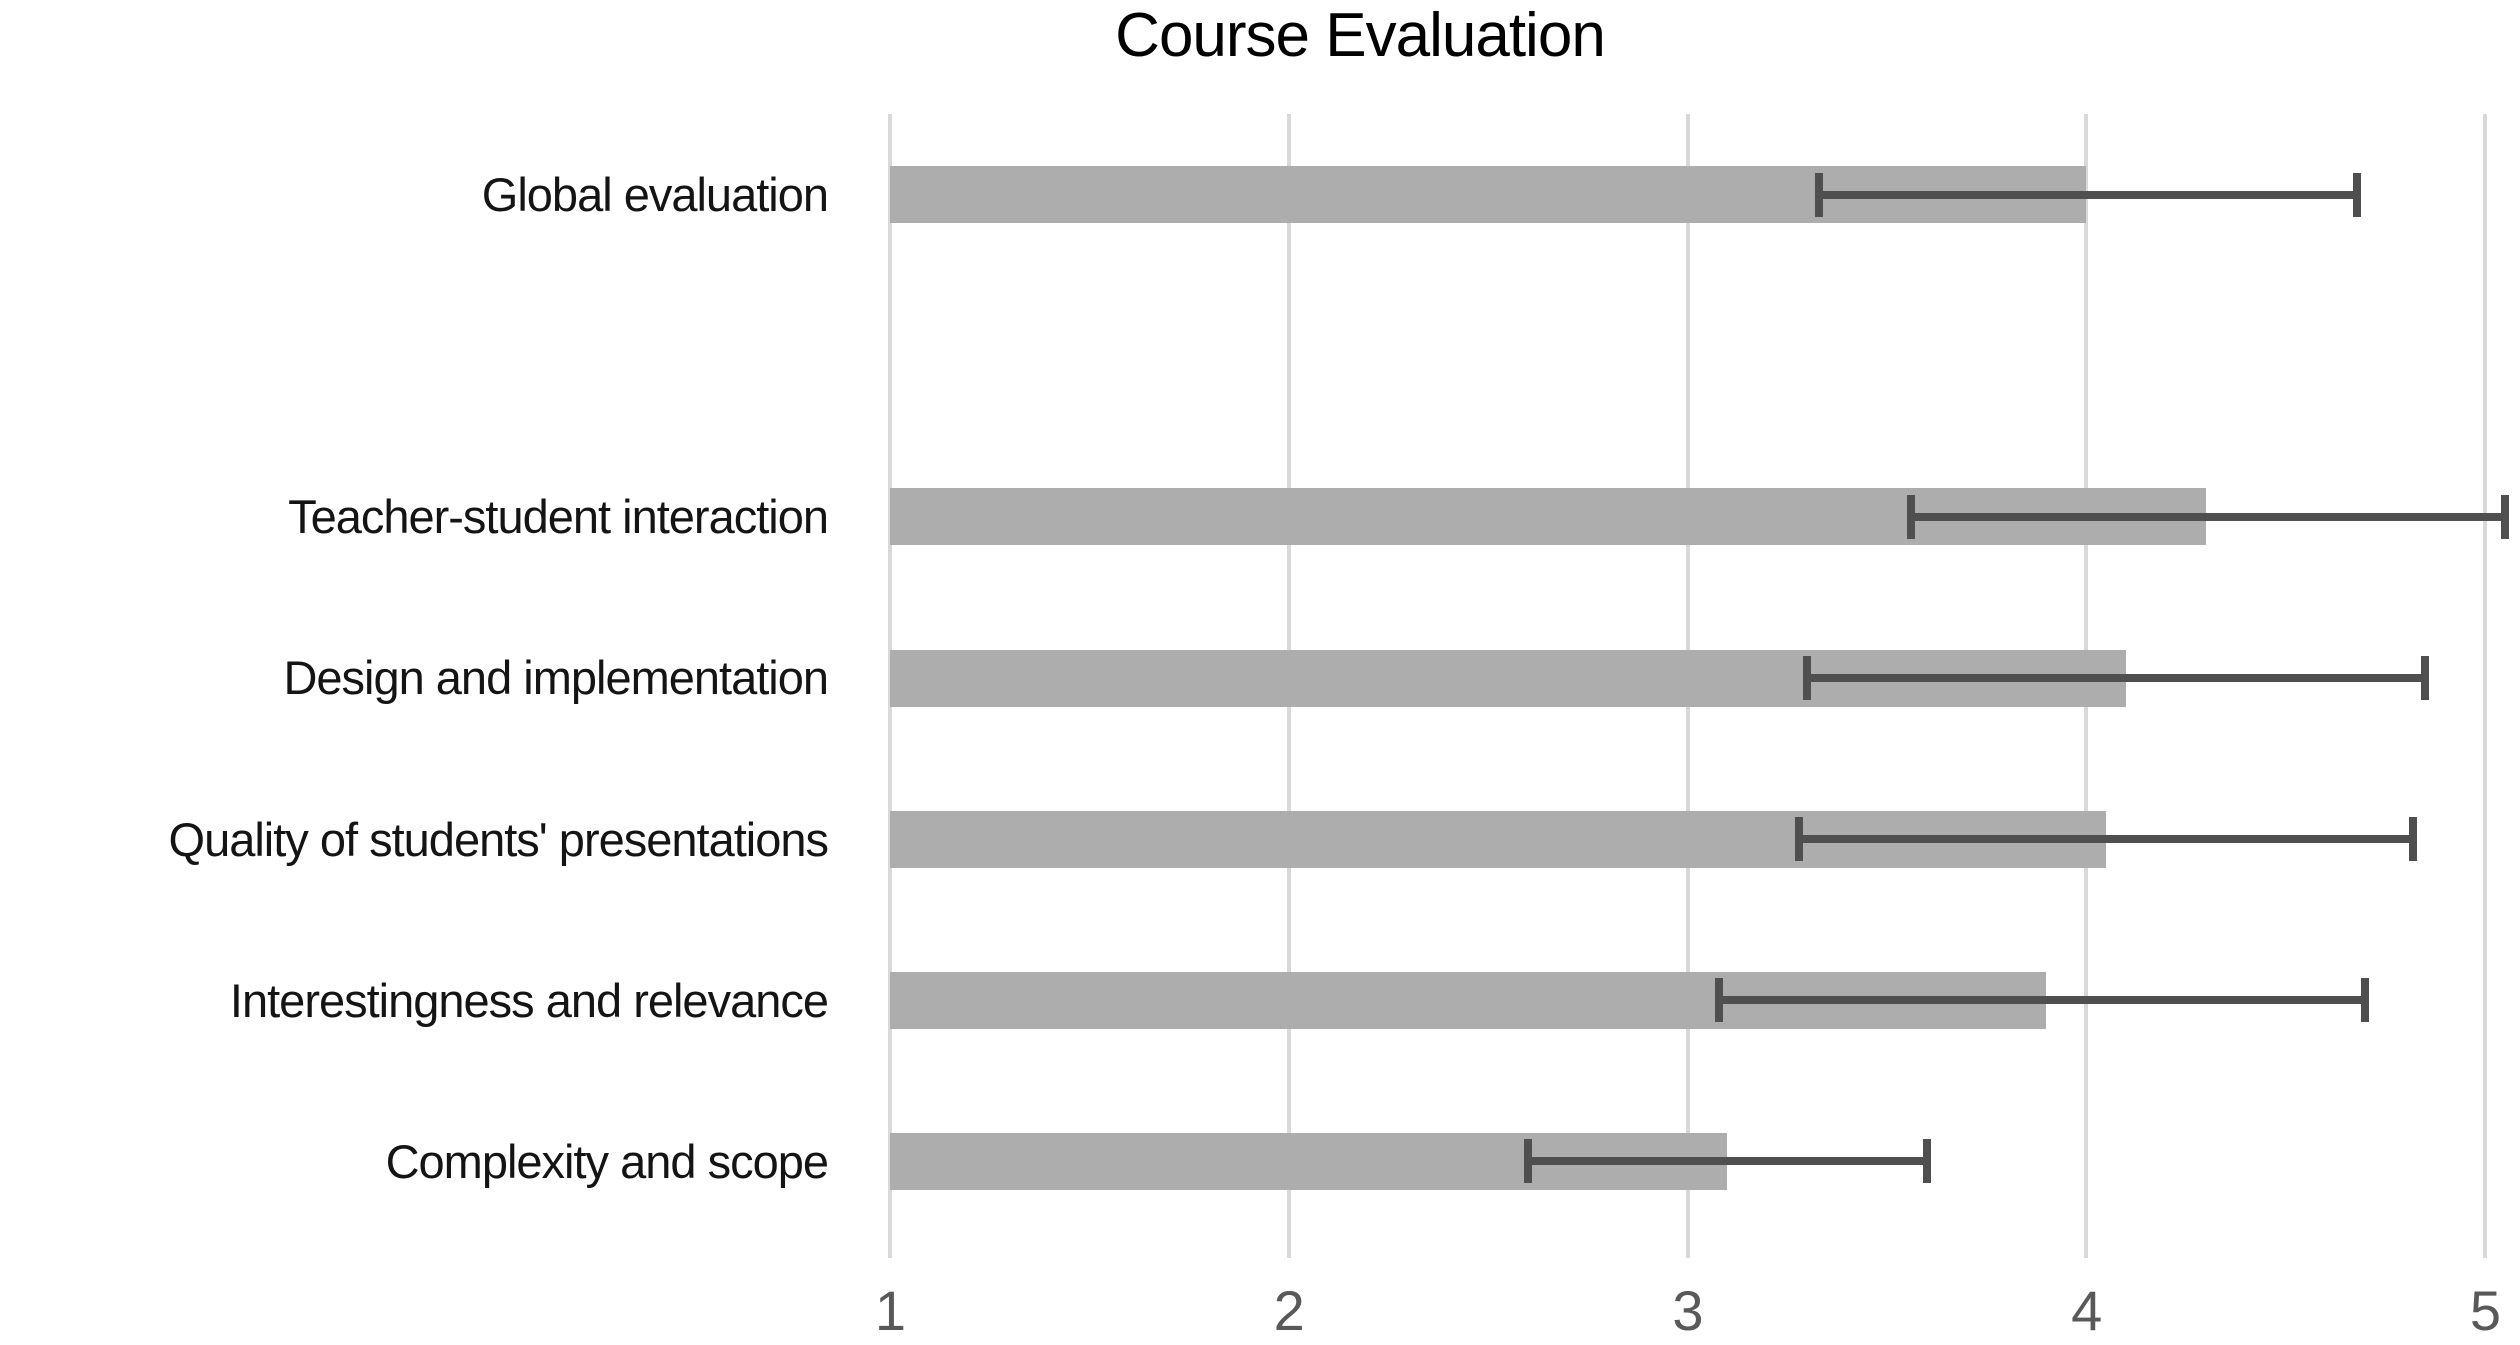 The image size is (2520, 1345). I want to click on x-tick-label: 5, so click(2485, 1310).